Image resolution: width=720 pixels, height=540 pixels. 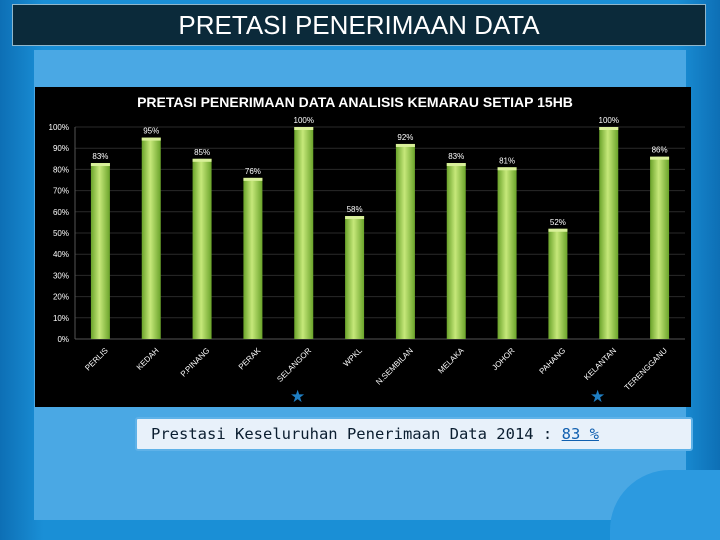 What do you see at coordinates (61, 318) in the screenshot?
I see `y-tick-label: 10%` at bounding box center [61, 318].